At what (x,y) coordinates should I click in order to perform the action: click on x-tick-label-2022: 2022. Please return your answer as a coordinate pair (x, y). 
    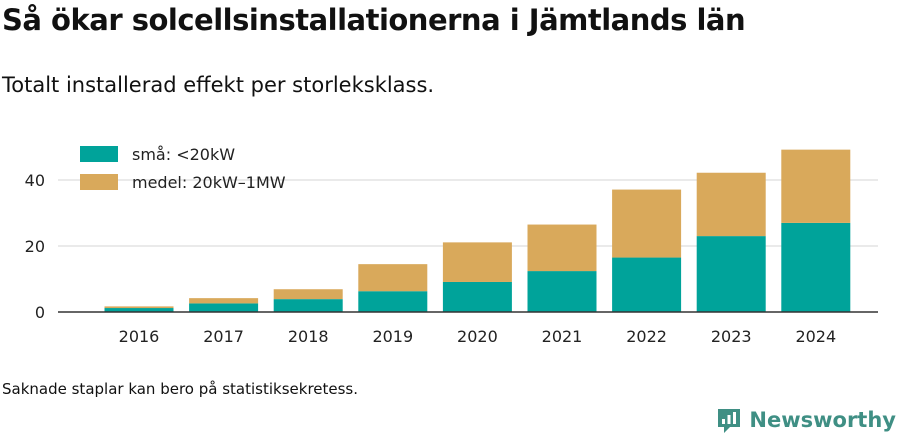
    Looking at the image, I should click on (646, 336).